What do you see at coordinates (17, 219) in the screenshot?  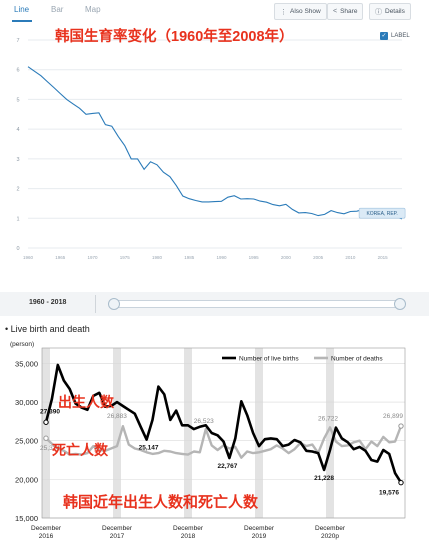 I see `y-tick-label: 1` at bounding box center [17, 219].